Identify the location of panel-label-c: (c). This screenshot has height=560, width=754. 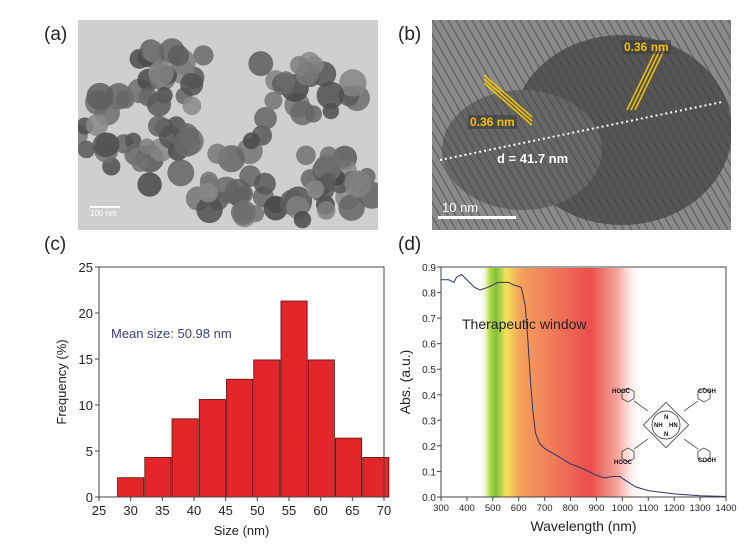
(55, 244).